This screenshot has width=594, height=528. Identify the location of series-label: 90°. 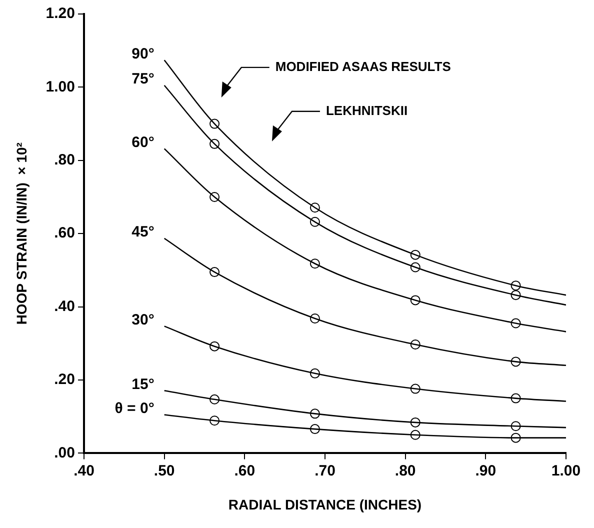
(143, 53).